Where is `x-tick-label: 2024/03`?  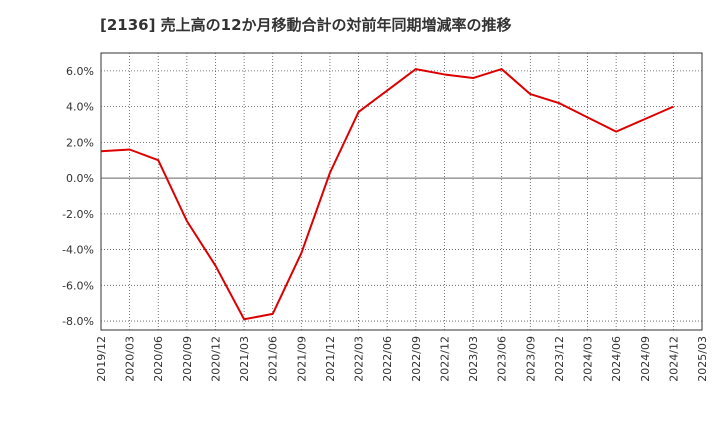 x-tick-label: 2024/03 is located at coordinates (588, 359).